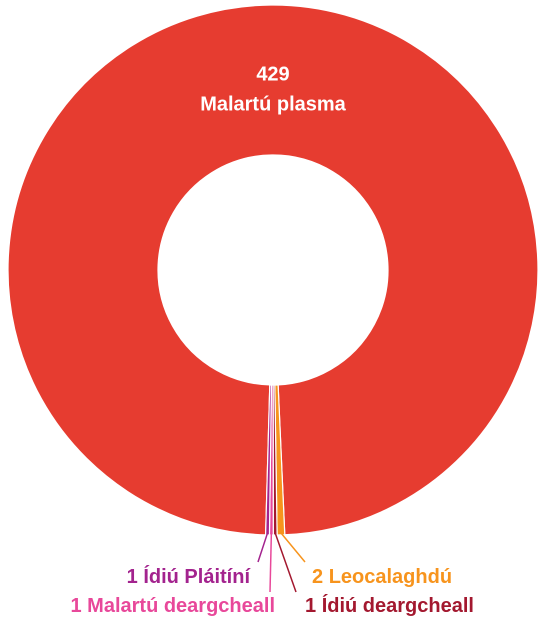  Describe the element at coordinates (181, 606) in the screenshot. I see `slice-name-label: Malartú deargcheall` at that location.